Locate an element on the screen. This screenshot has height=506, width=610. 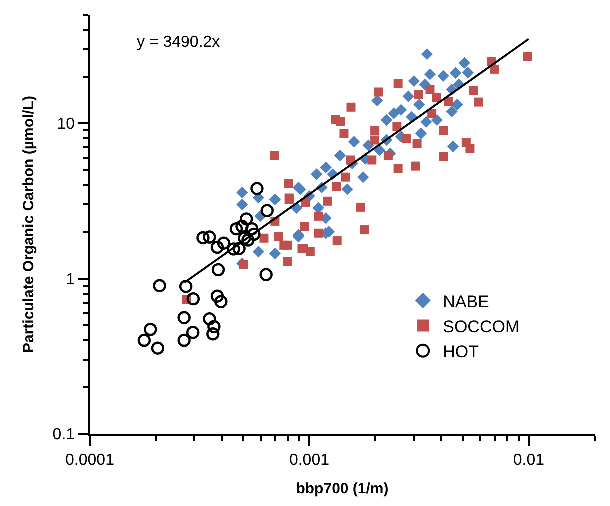
annotation: y = 3490.2x is located at coordinates (178, 42).